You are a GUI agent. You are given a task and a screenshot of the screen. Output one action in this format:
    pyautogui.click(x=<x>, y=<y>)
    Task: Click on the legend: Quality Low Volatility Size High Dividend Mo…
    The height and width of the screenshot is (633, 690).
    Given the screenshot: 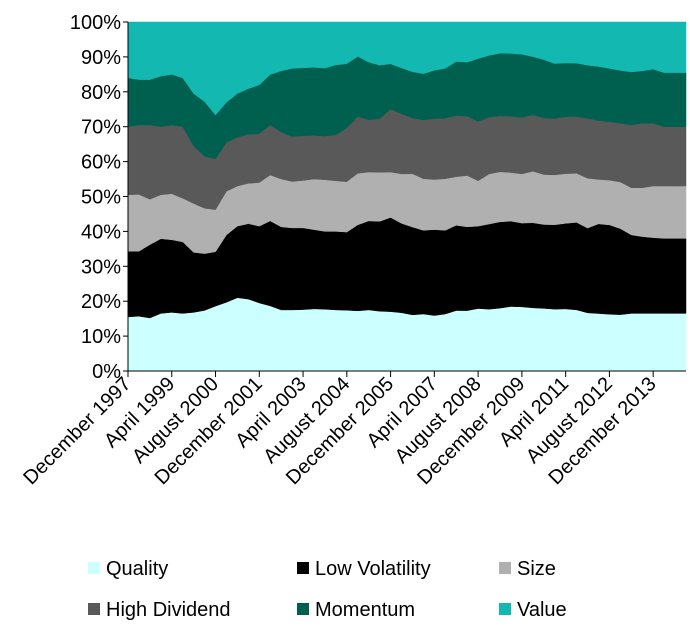 What is the action you would take?
    pyautogui.click(x=327, y=589)
    